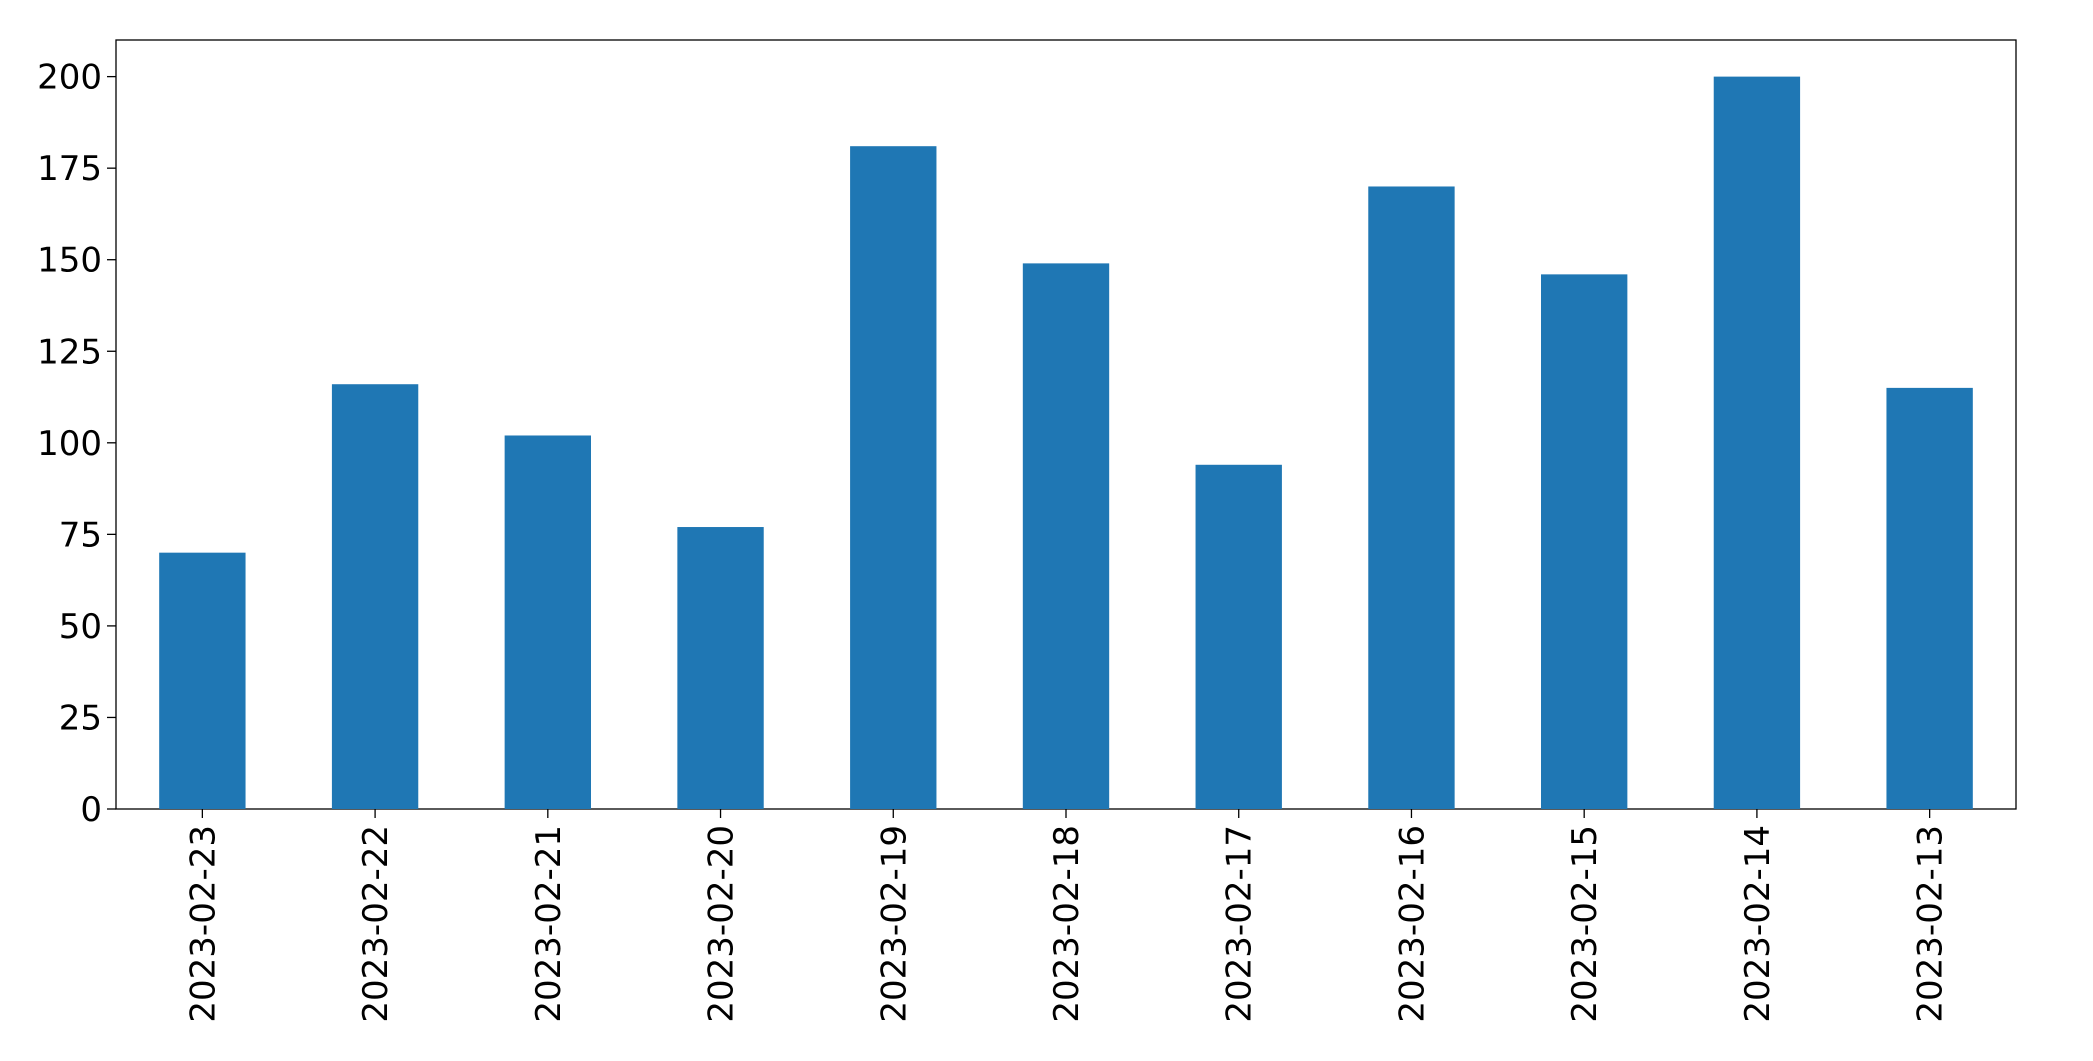 This screenshot has height=1061, width=2093. I want to click on x-tick-label: 2023-02-21, so click(549, 924).